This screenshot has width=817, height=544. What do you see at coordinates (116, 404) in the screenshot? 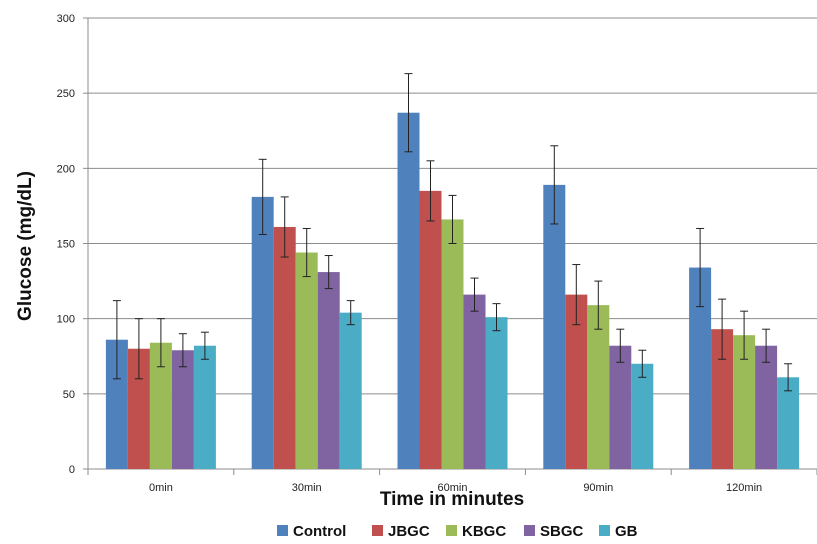
I see `bar-control-0min` at bounding box center [116, 404].